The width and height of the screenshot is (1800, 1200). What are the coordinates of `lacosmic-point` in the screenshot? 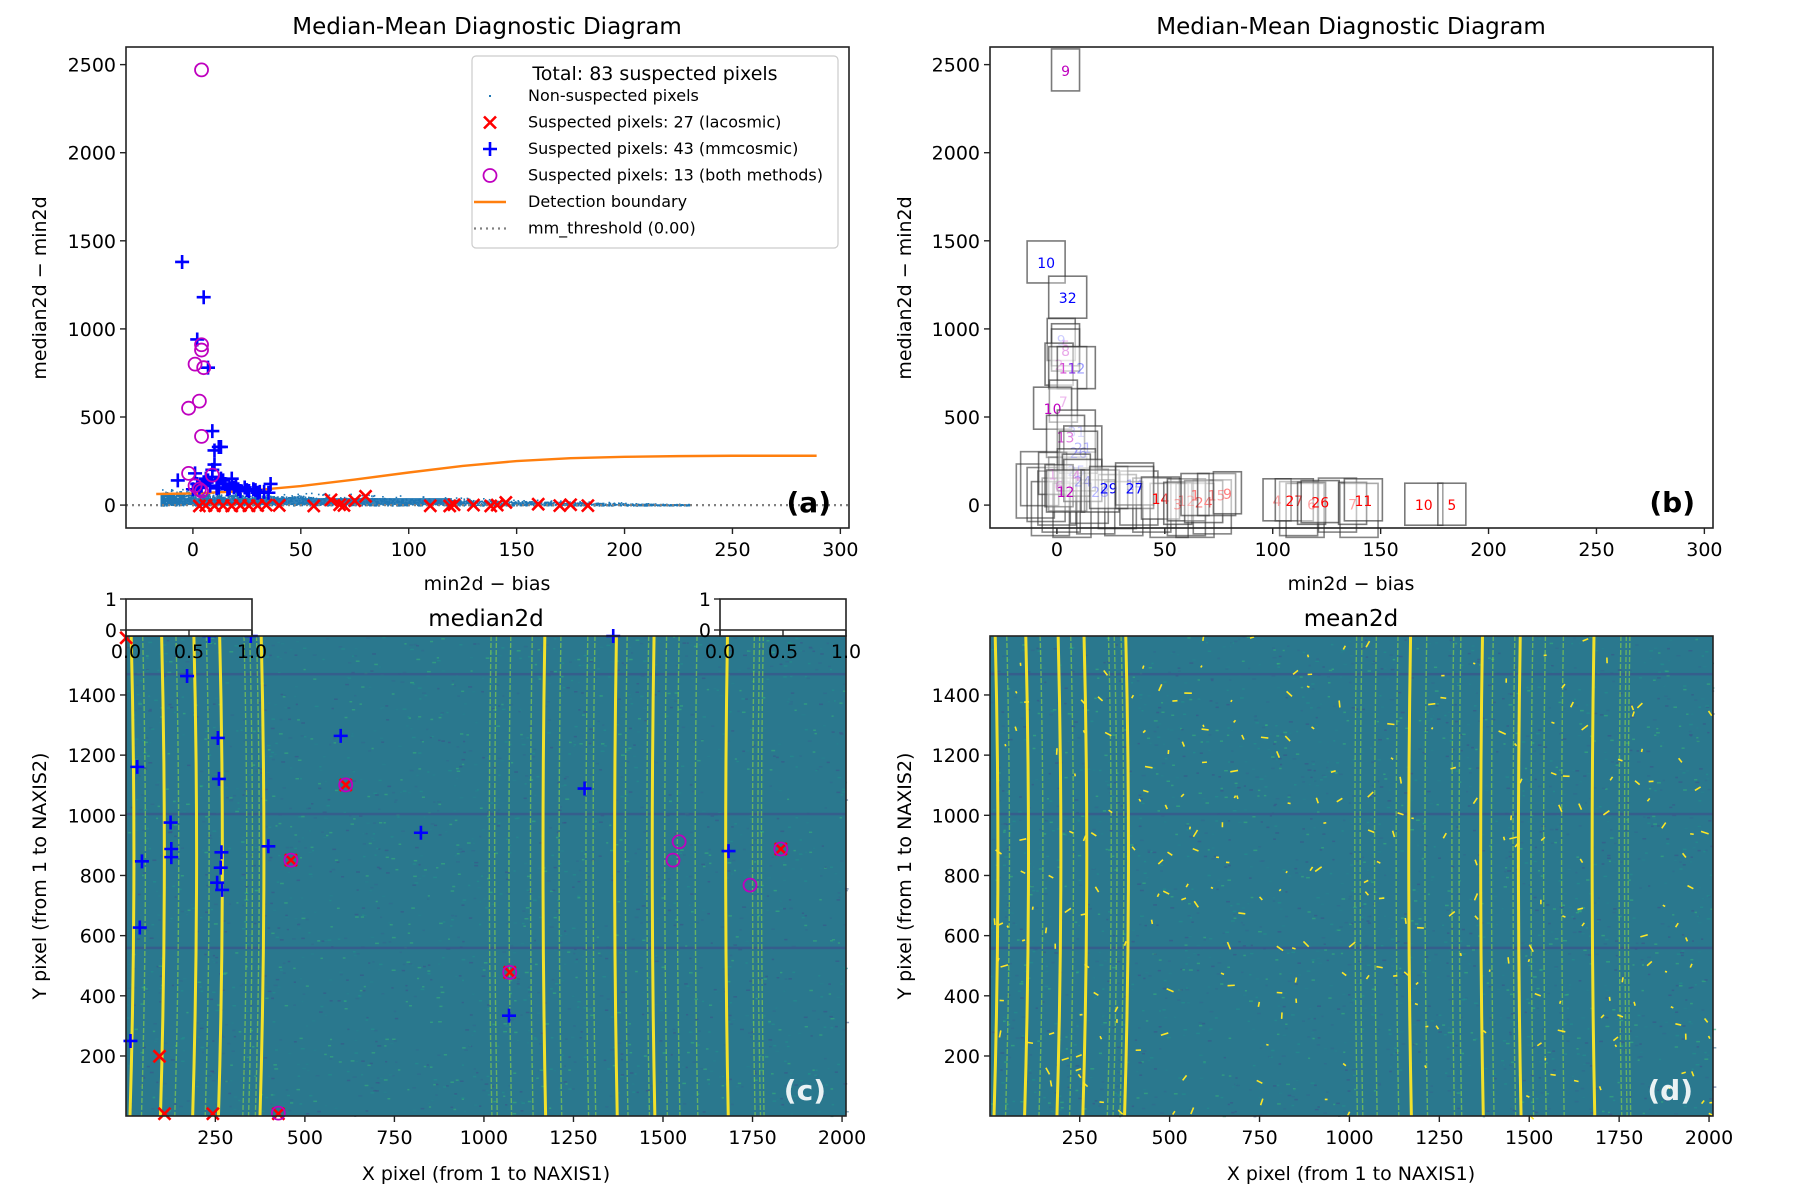 It's located at (559, 505).